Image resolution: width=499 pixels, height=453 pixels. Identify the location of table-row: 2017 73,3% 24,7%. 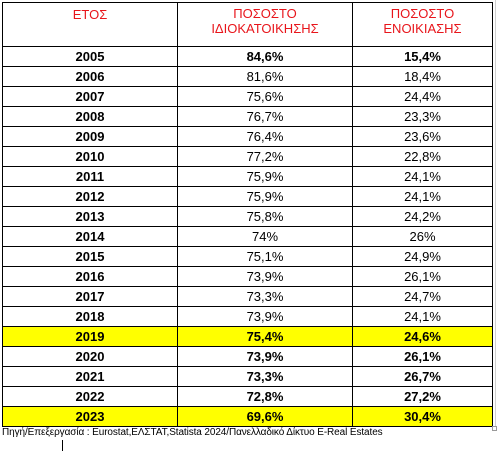
(247, 296).